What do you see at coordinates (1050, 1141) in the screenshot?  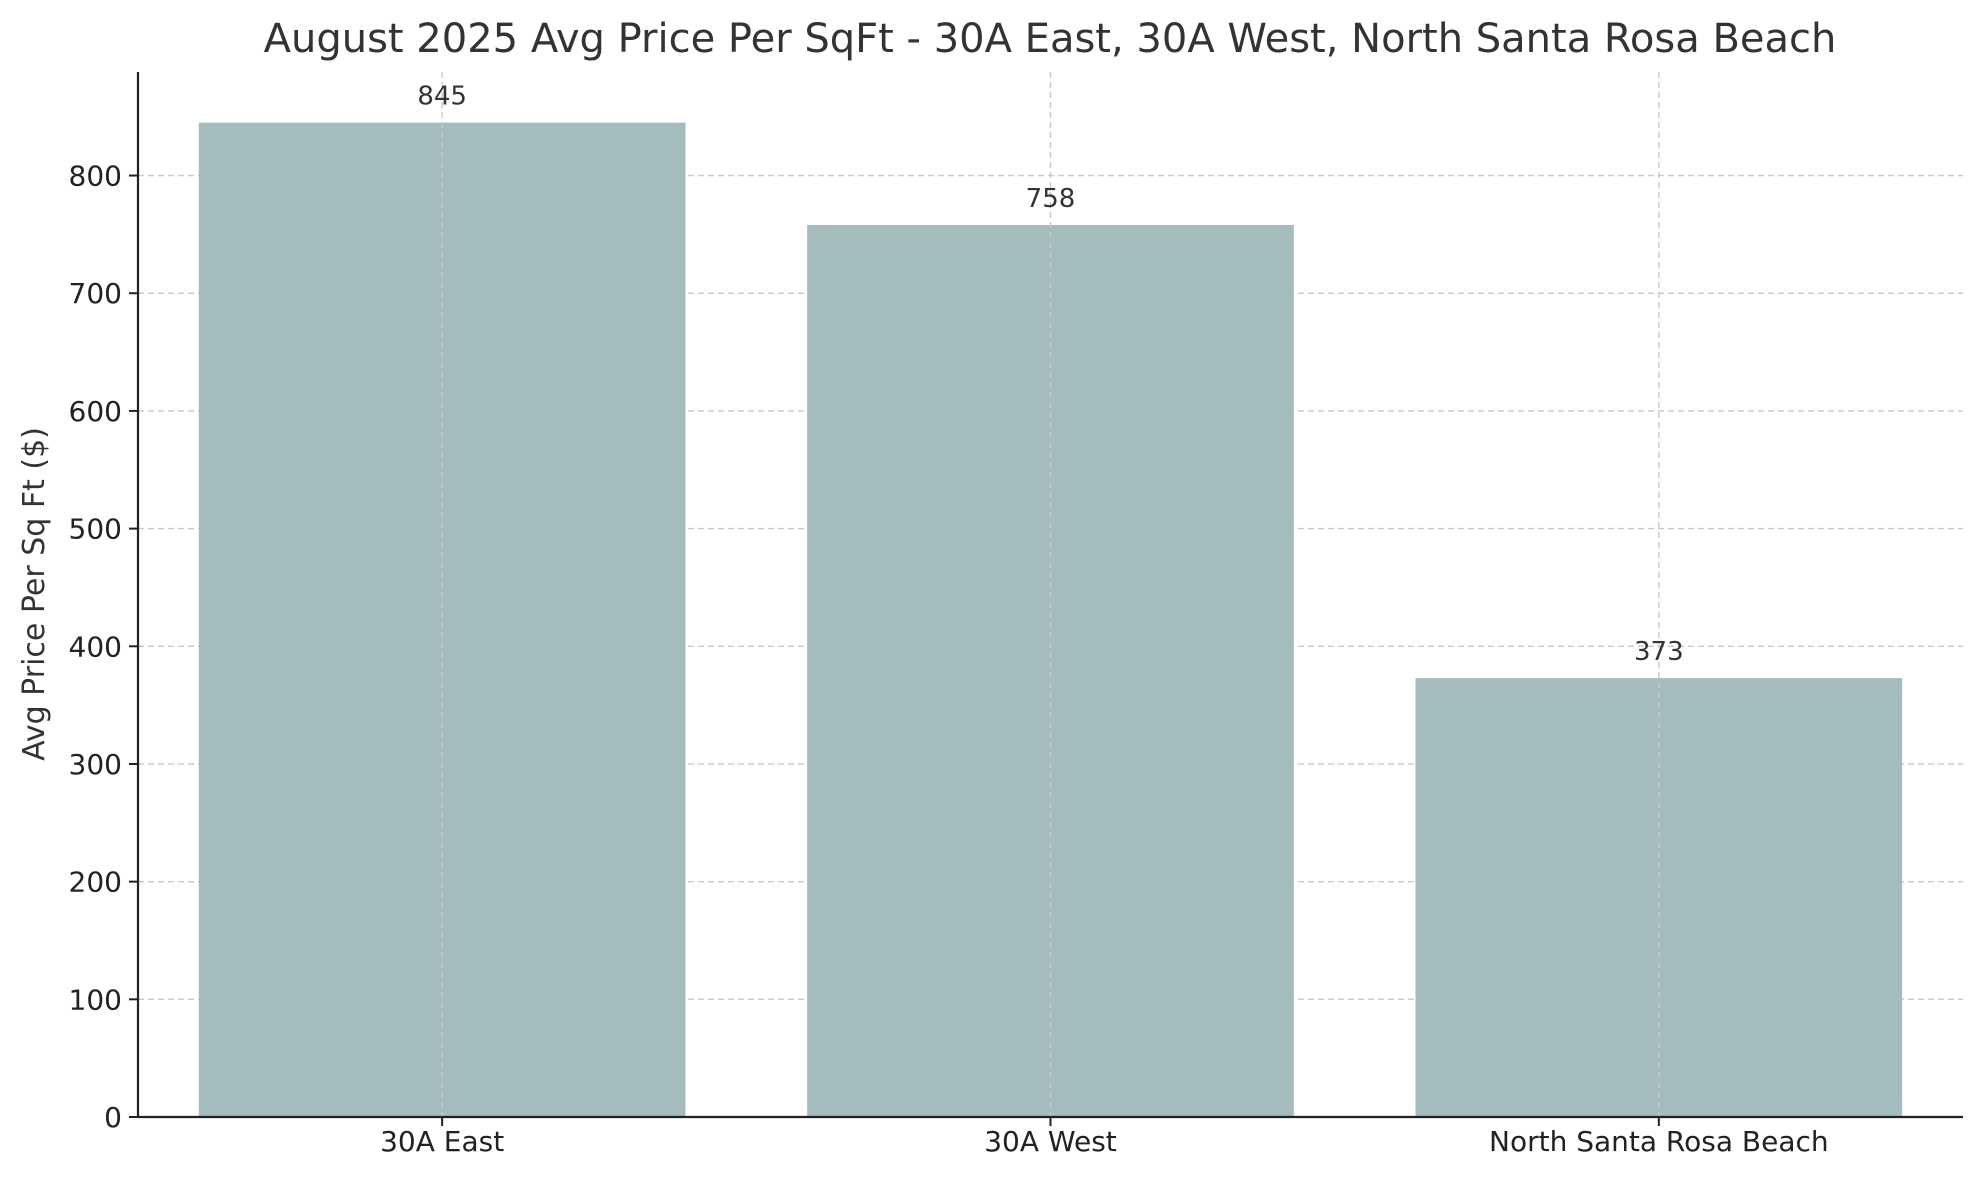 I see `x-tick-label: 30A West` at bounding box center [1050, 1141].